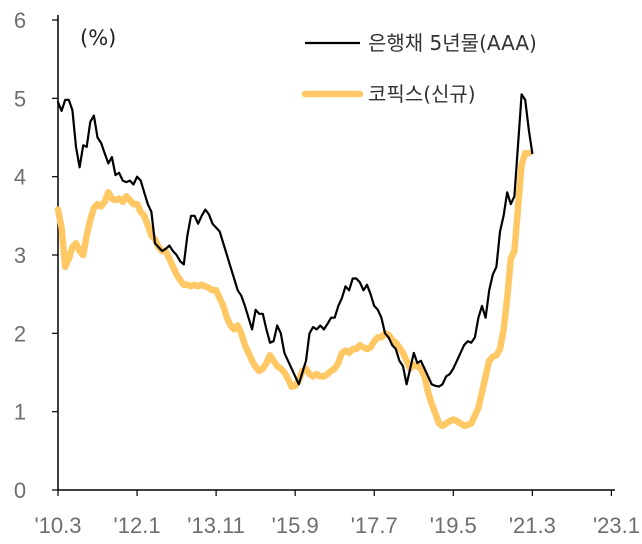 This screenshot has width=642, height=544. Describe the element at coordinates (452, 43) in the screenshot. I see `legend-label-bank-bond: 은행채 5년물(AAA)` at that location.